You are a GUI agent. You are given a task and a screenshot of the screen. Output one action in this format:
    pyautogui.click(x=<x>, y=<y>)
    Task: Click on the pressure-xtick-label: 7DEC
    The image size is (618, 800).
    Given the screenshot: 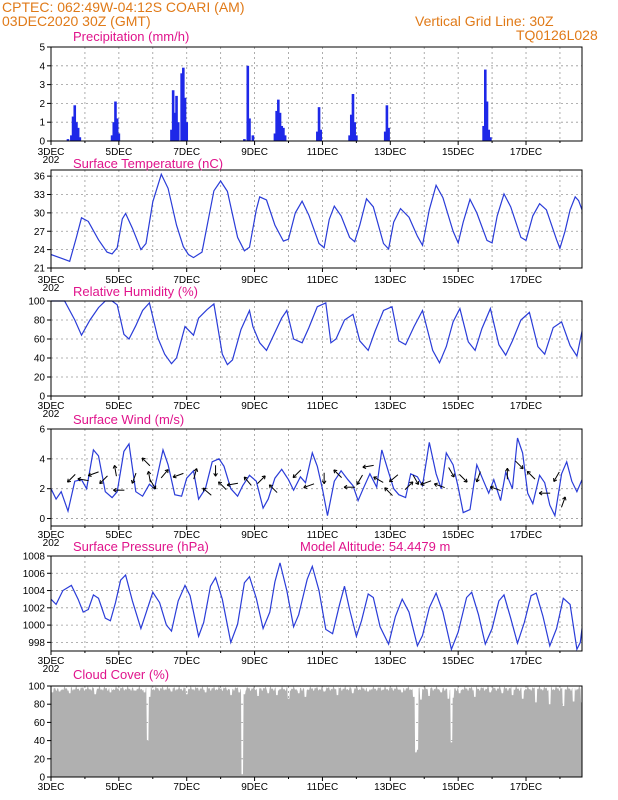 What is the action you would take?
    pyautogui.click(x=186, y=661)
    